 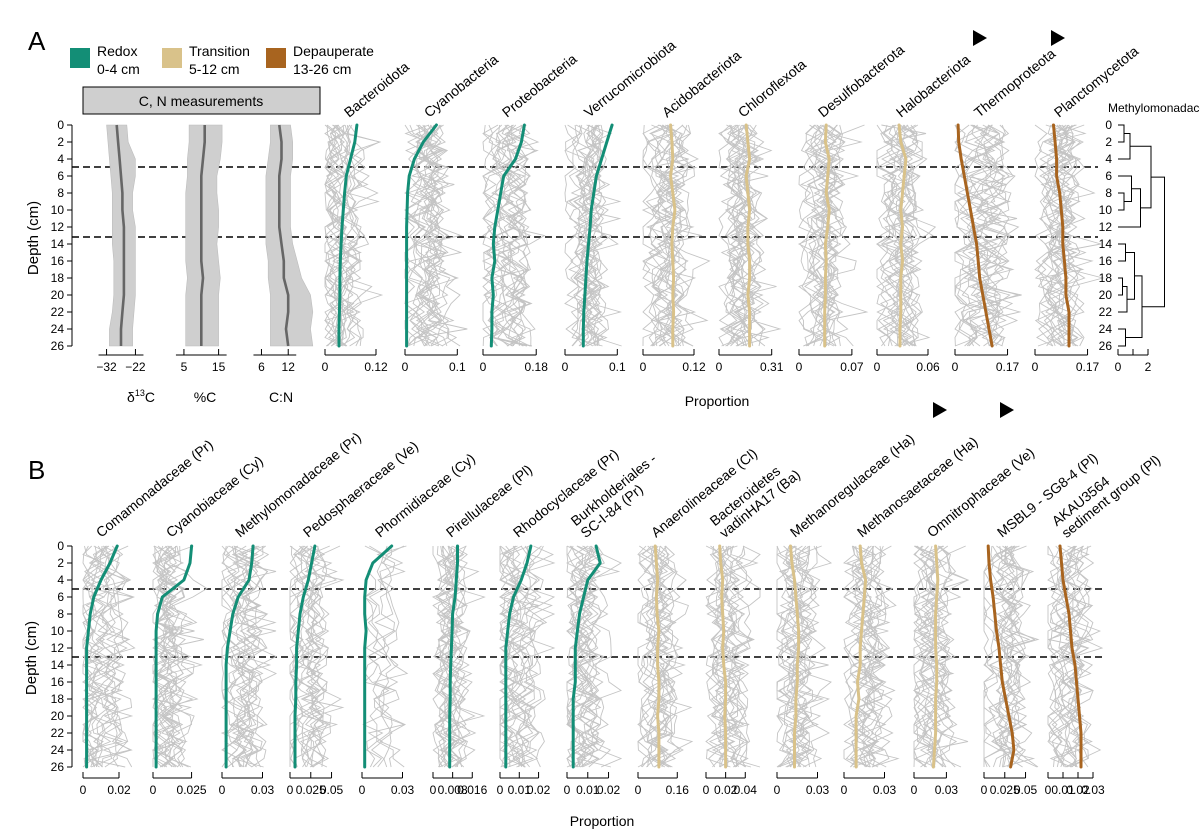 I want to click on taxon-plot-thermoproteota: 0 0.17 Thermoproteota, so click(x=1008, y=202).